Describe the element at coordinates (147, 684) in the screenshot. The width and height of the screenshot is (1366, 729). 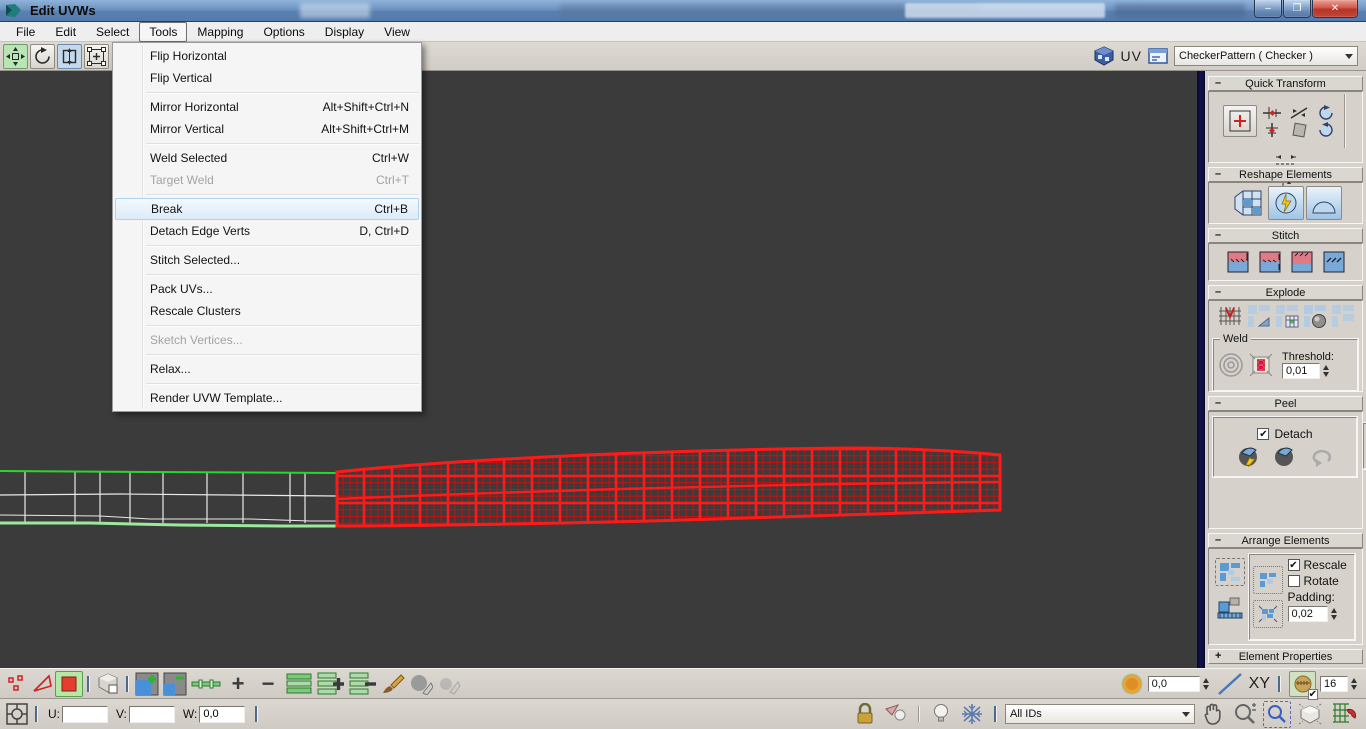
I see `grow-selection-button` at that location.